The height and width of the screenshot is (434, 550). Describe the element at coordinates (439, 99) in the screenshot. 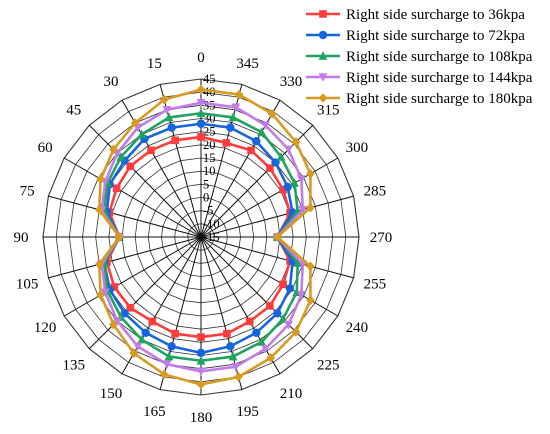

I see `legend-label: Right side surcharge to 180kpa` at that location.